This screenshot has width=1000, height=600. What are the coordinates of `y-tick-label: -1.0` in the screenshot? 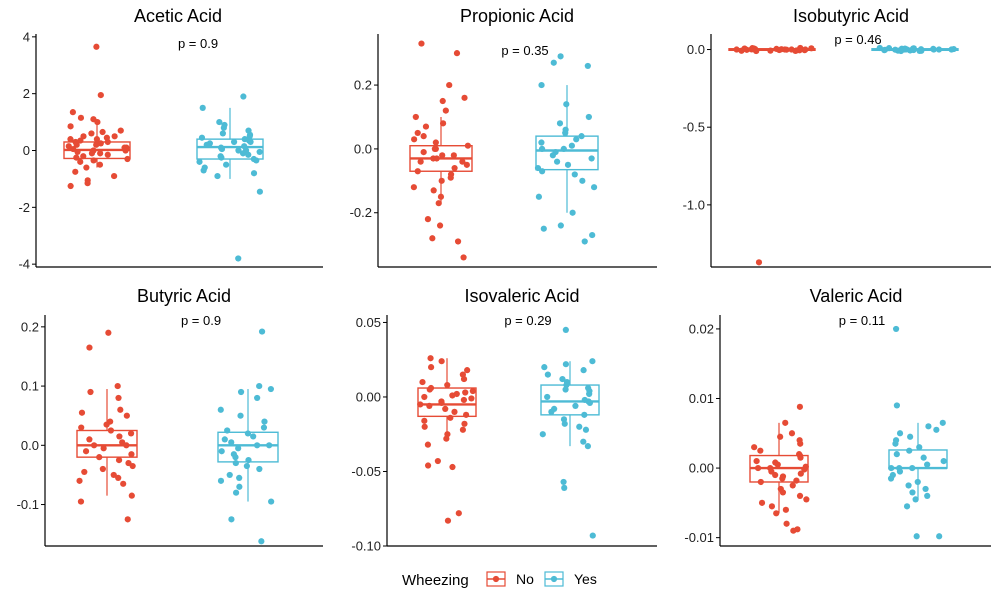 It's located at (694, 204).